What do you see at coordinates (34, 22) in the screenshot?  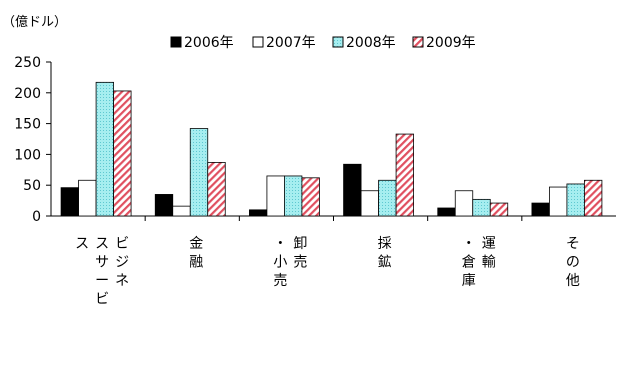 I see `unit-label: （億ドル）` at bounding box center [34, 22].